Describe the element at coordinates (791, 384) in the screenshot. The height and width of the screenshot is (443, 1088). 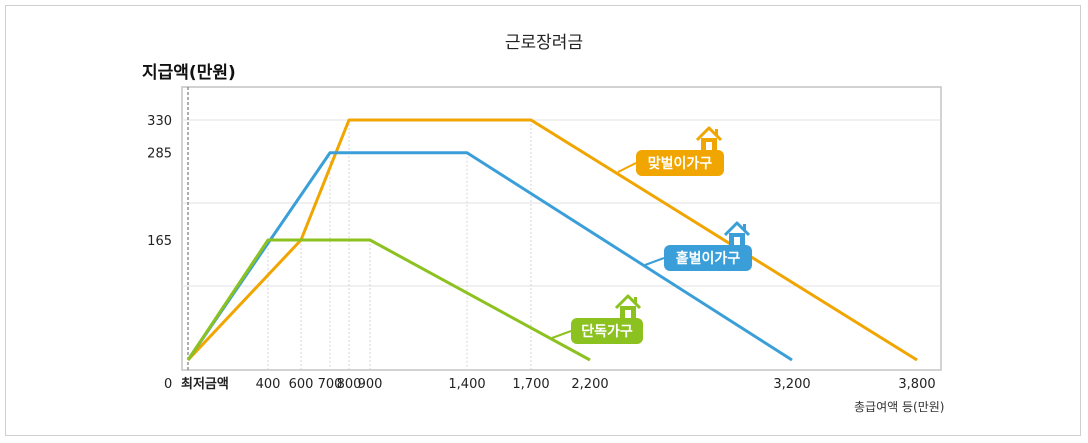
I see `x-tick-label: 3,200` at that location.